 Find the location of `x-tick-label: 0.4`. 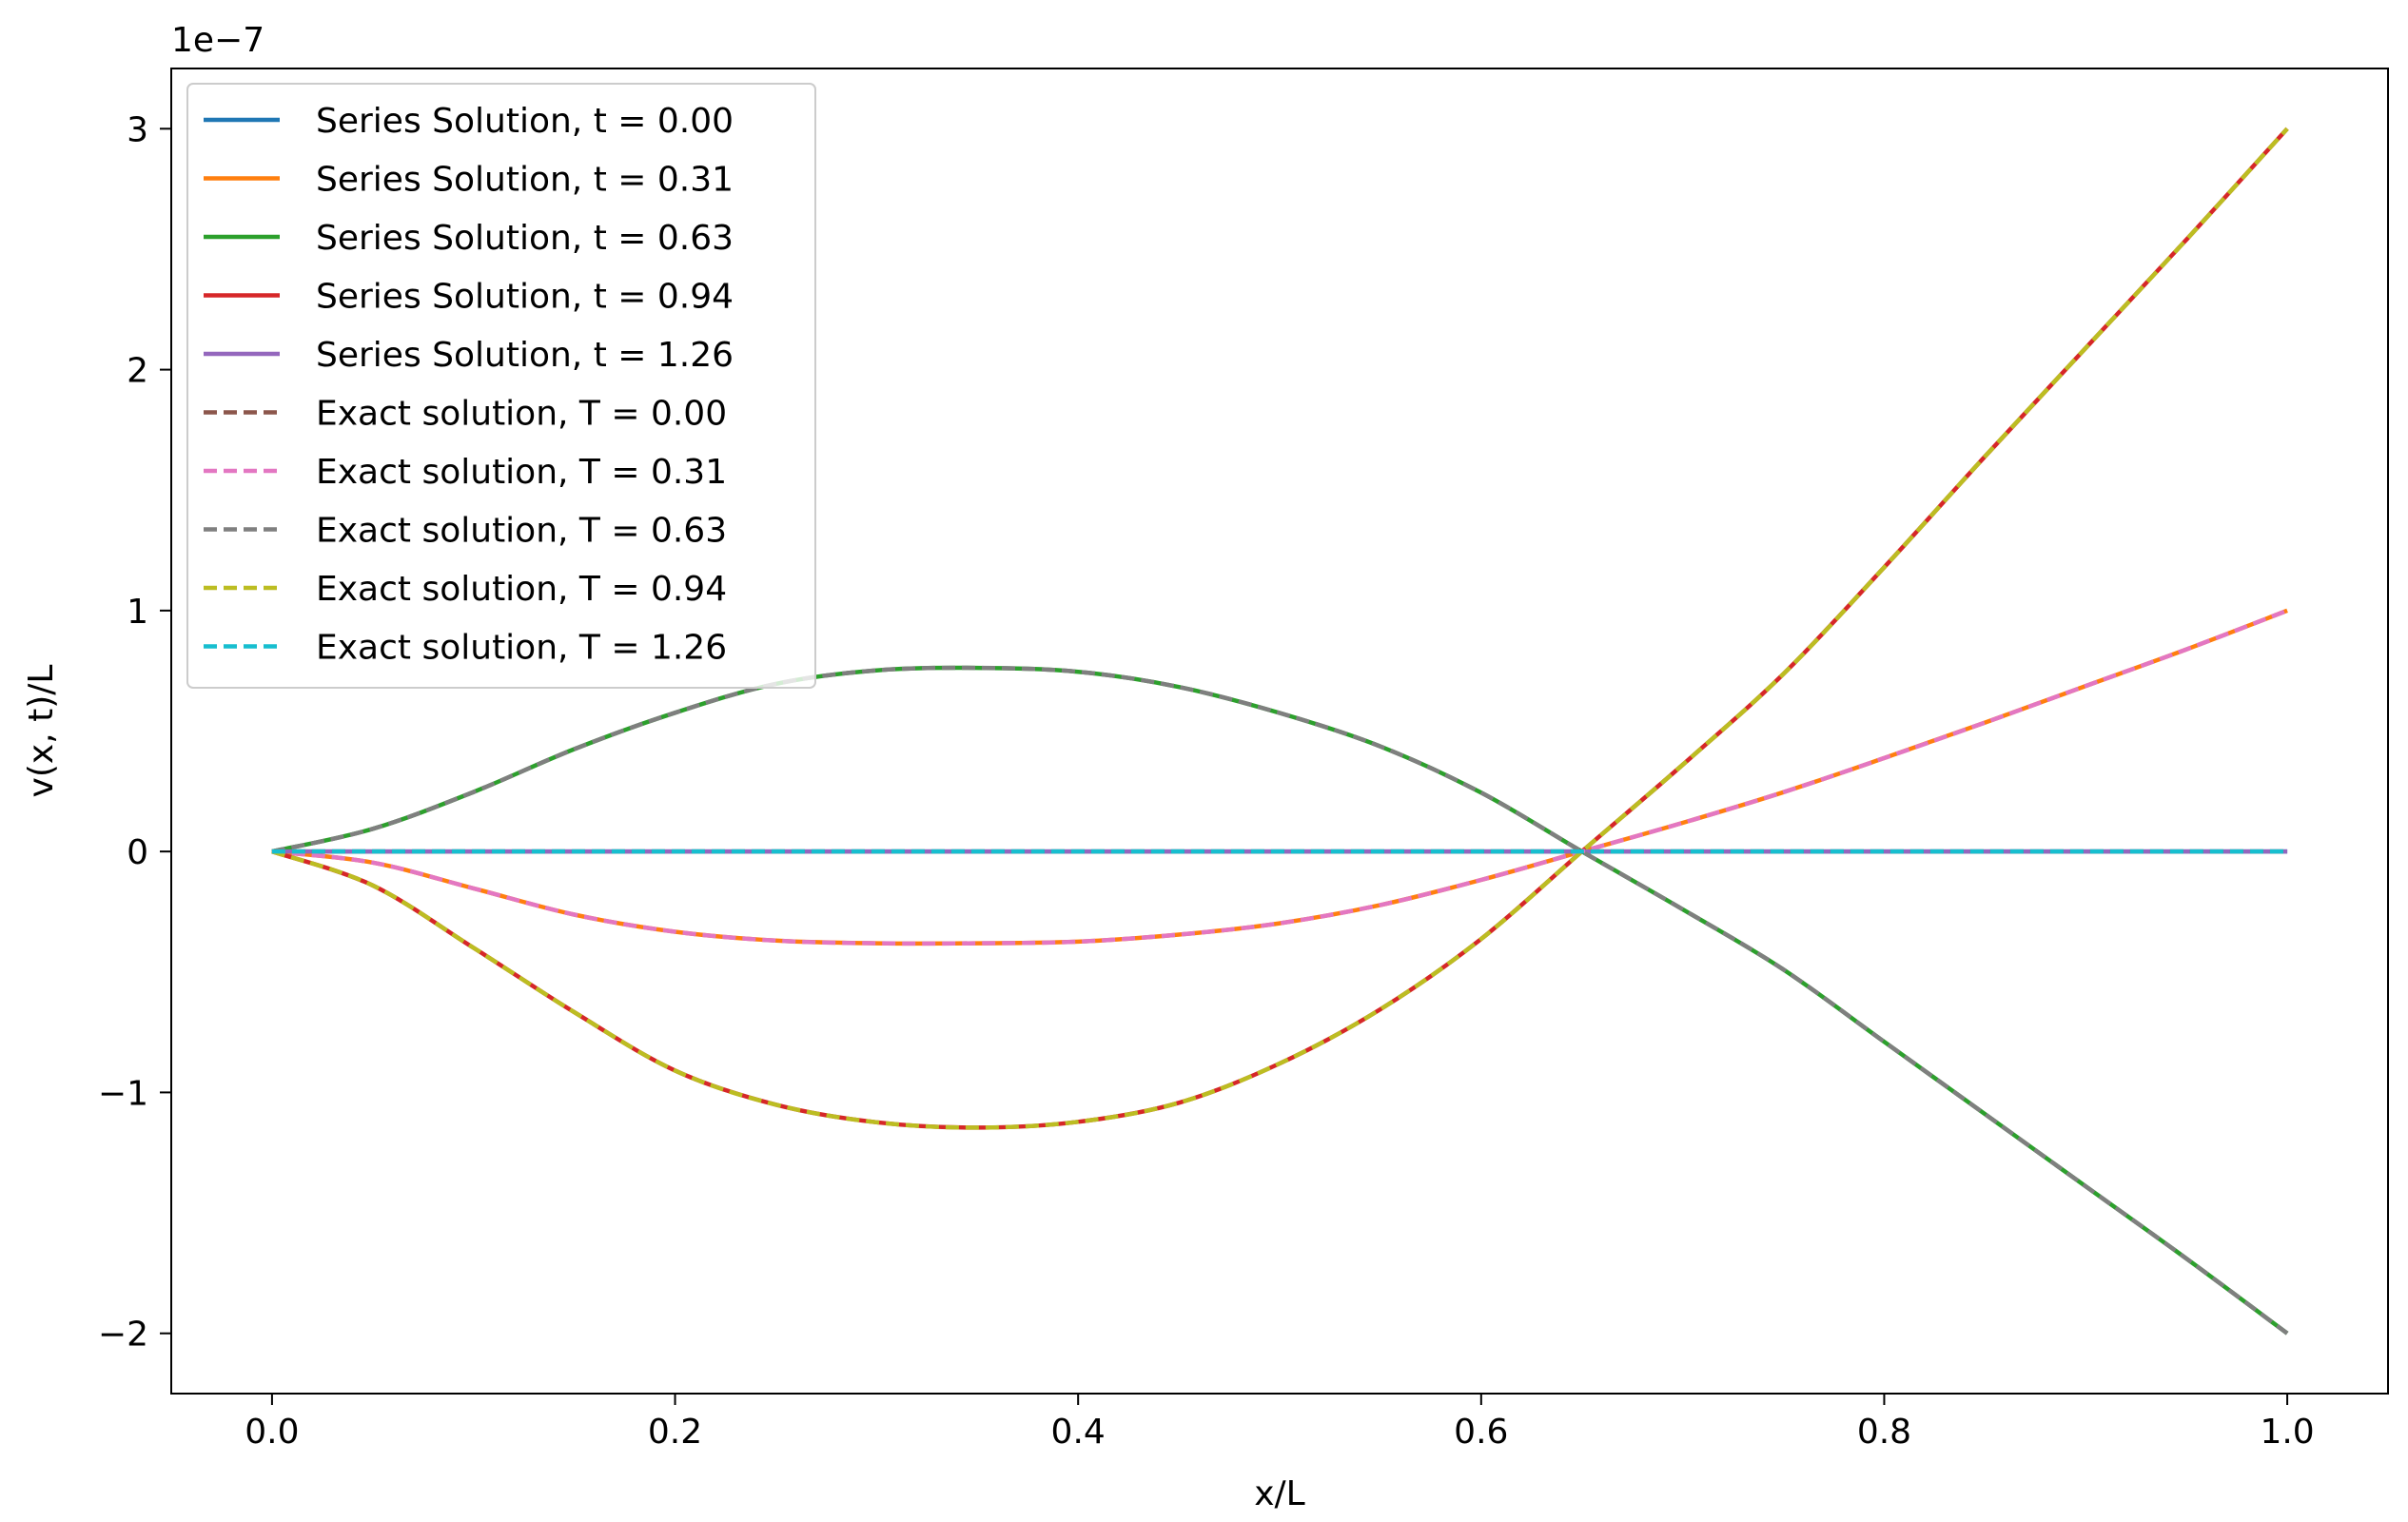

x-tick-label: 0.4 is located at coordinates (1078, 1433).